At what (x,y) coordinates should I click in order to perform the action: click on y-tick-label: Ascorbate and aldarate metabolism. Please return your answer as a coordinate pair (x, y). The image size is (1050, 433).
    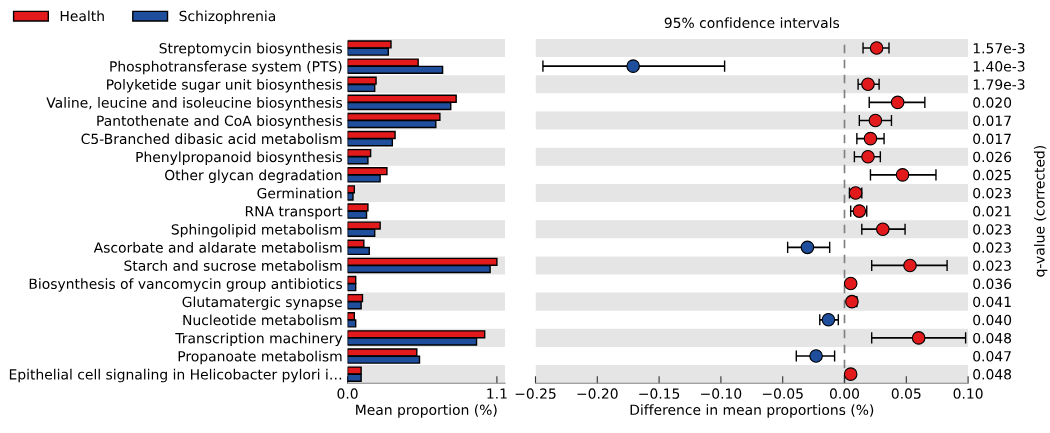
    Looking at the image, I should click on (217, 247).